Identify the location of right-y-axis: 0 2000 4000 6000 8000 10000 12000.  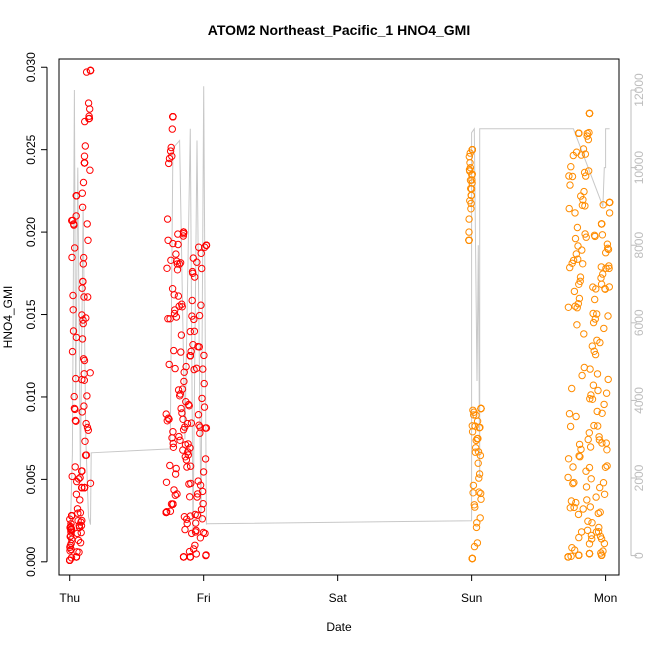
(638, 316).